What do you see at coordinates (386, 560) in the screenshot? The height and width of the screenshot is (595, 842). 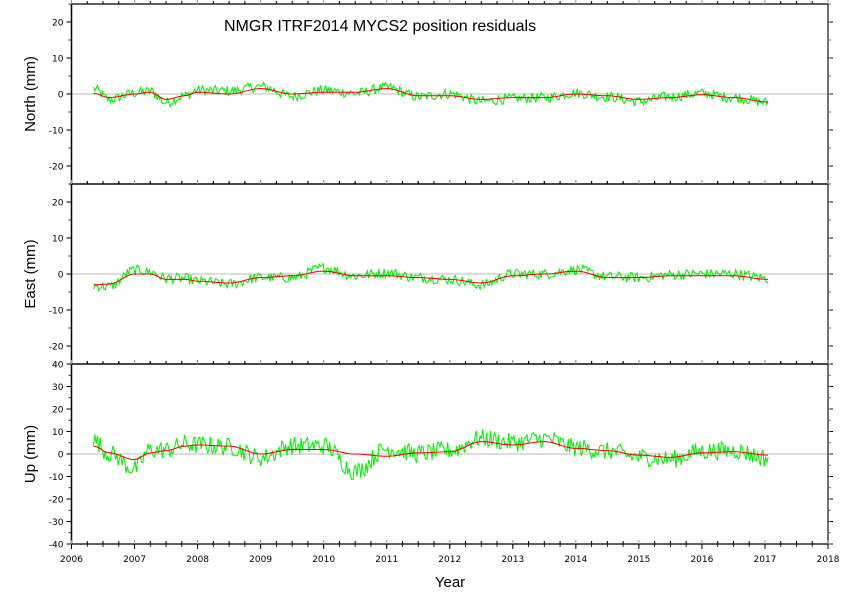 I see `x-tick-label: 2011` at bounding box center [386, 560].